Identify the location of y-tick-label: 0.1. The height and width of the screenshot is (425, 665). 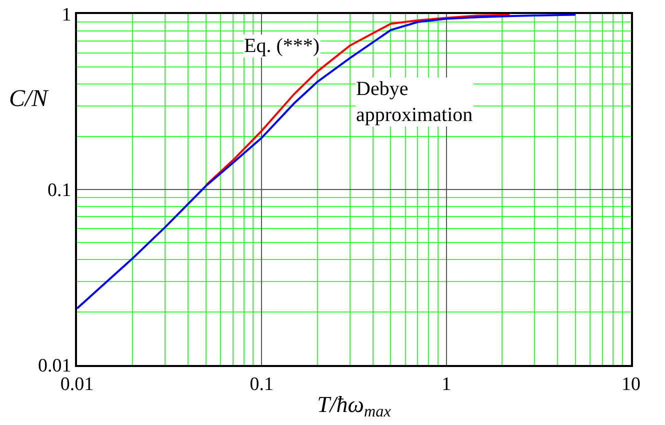
(59, 191).